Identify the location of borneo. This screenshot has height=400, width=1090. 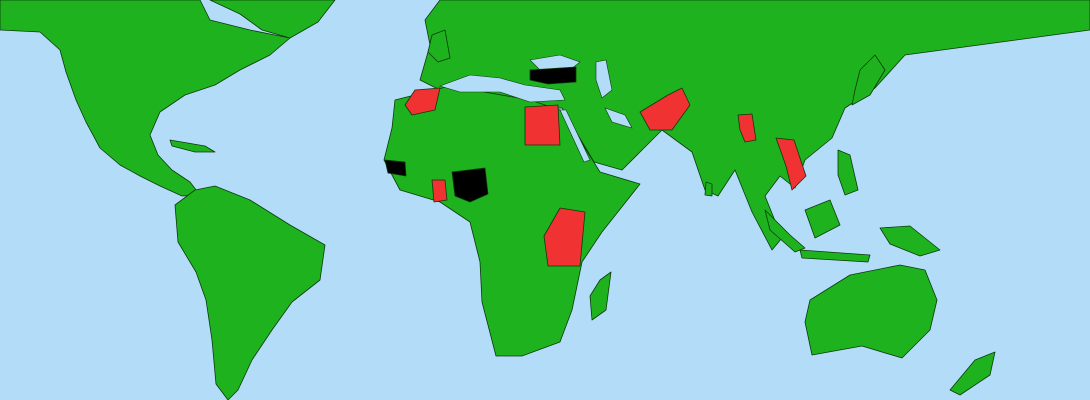
(822, 219).